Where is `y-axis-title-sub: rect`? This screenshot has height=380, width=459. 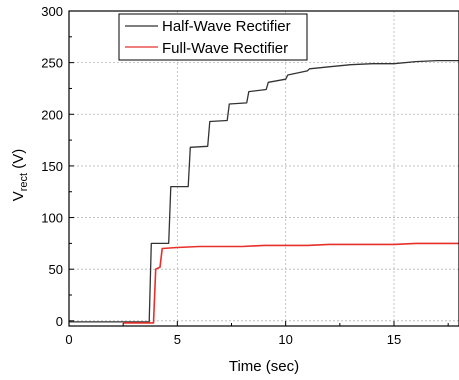 y-axis-title-sub: rect is located at coordinates (24, 182).